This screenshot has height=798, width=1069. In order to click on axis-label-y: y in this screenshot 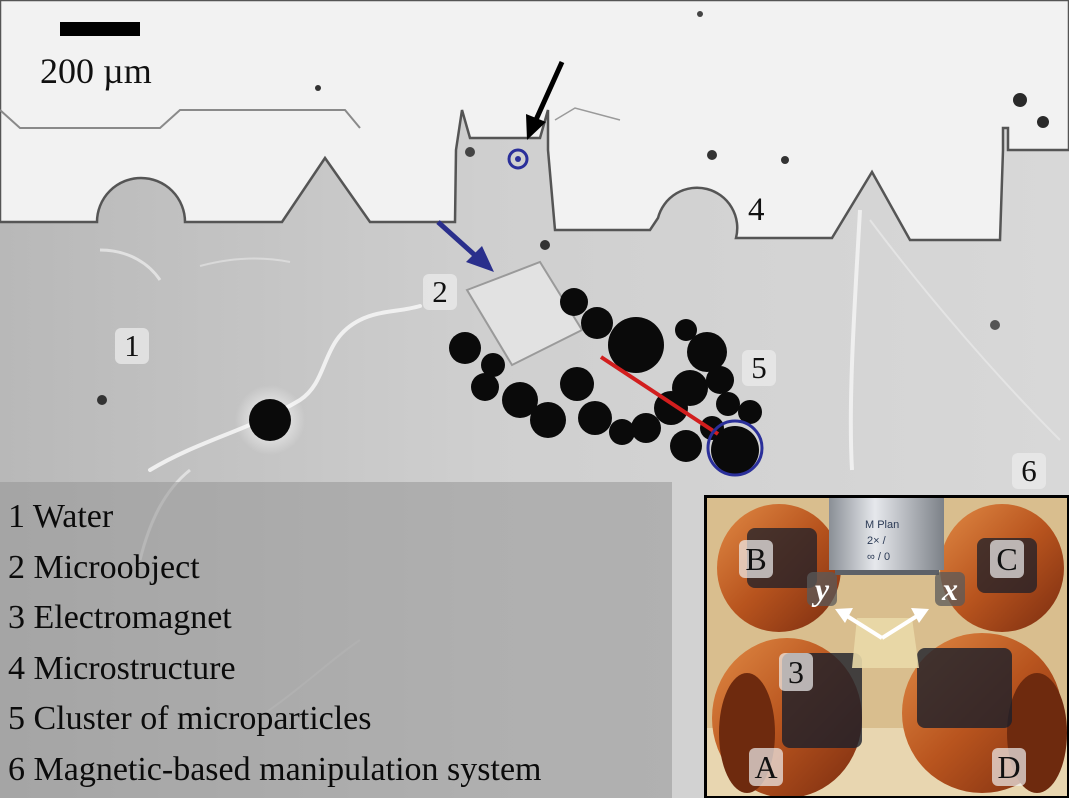, I will do `click(822, 589)`.